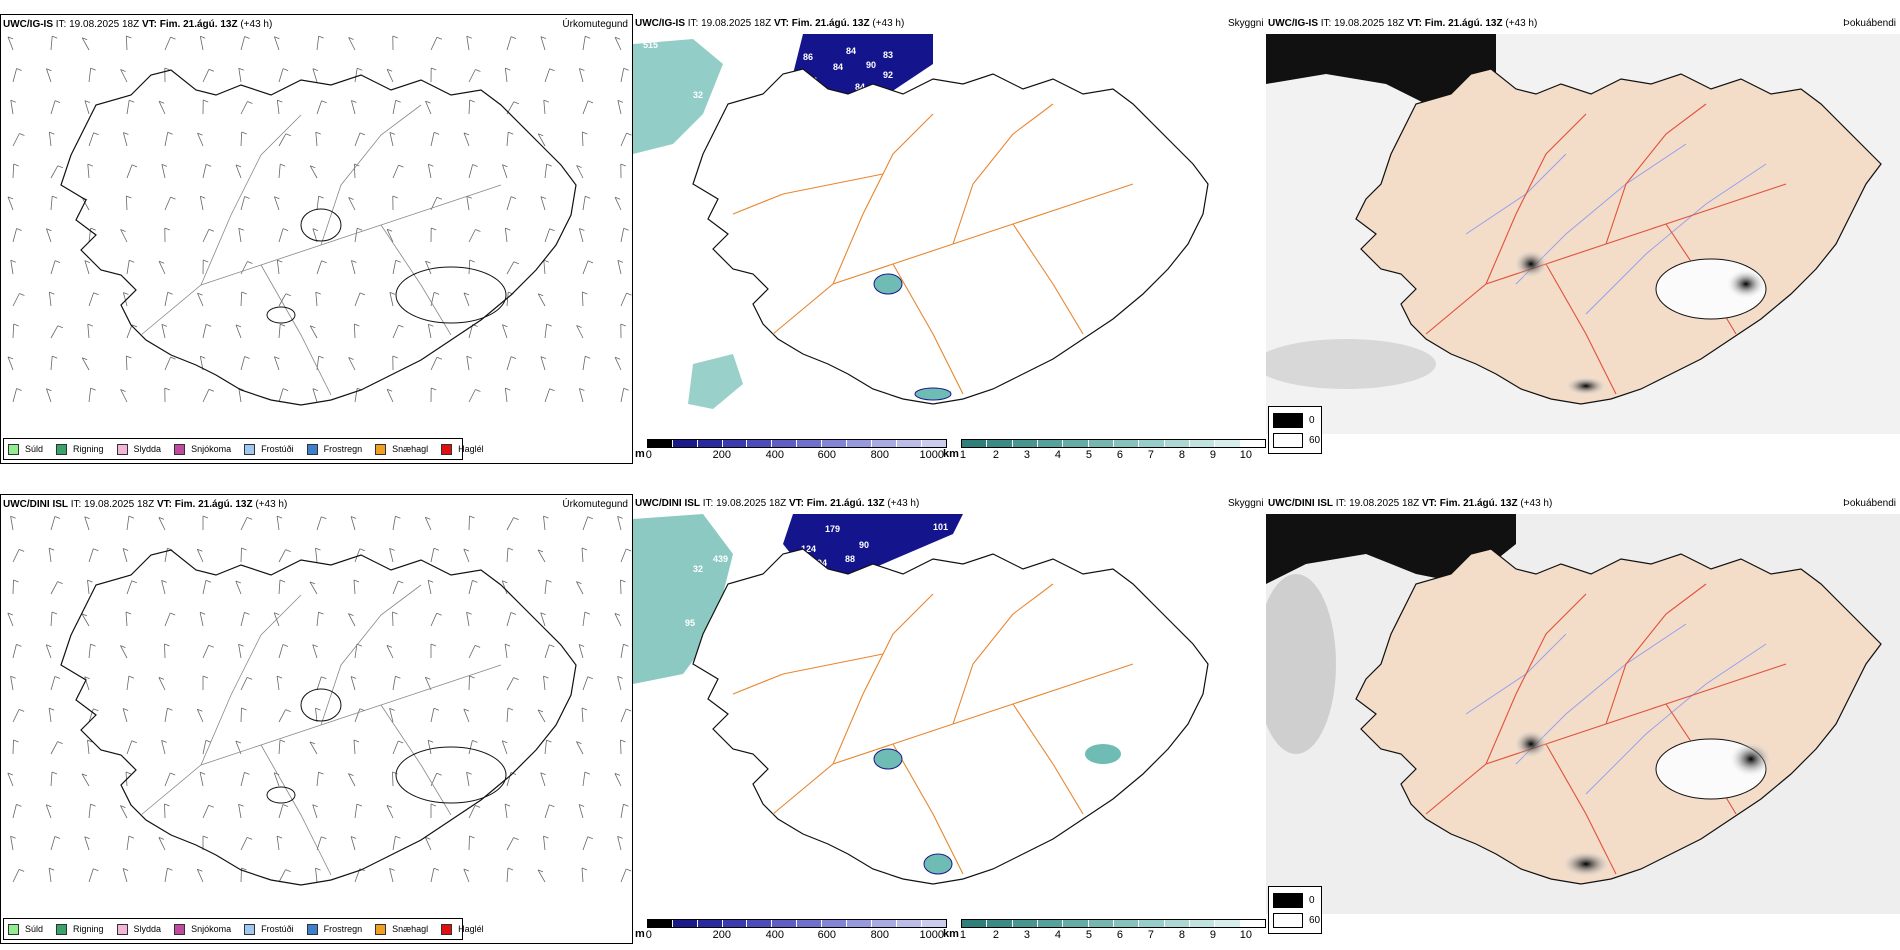 This screenshot has height=950, width=1900. What do you see at coordinates (752, 529) in the screenshot?
I see `cloud-base-number: 266` at bounding box center [752, 529].